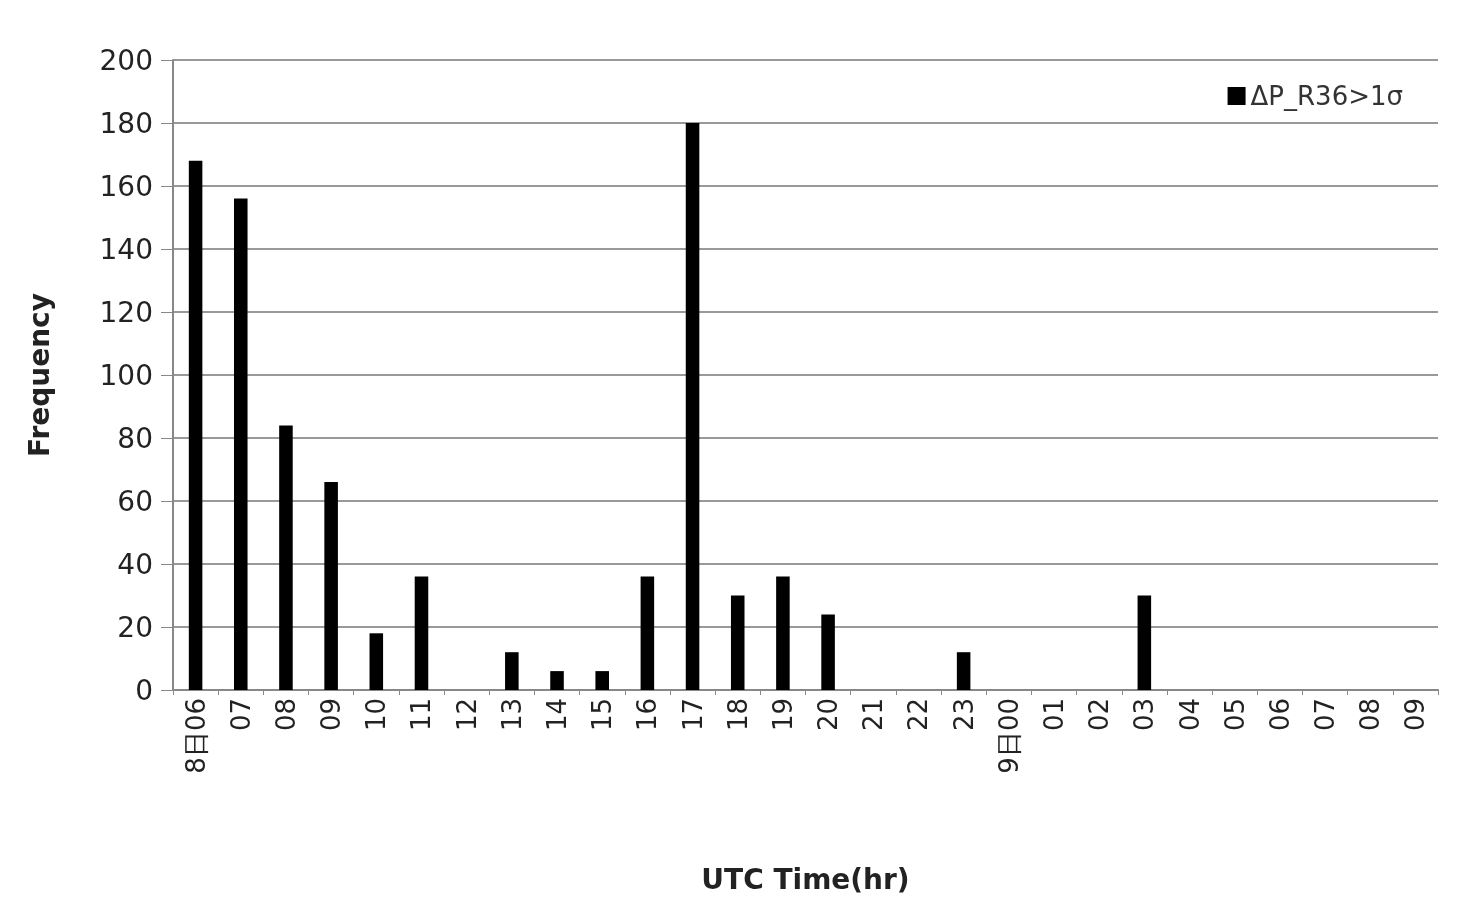 The width and height of the screenshot is (1460, 912). Describe the element at coordinates (135, 501) in the screenshot. I see `y-tick-label: 60` at that location.